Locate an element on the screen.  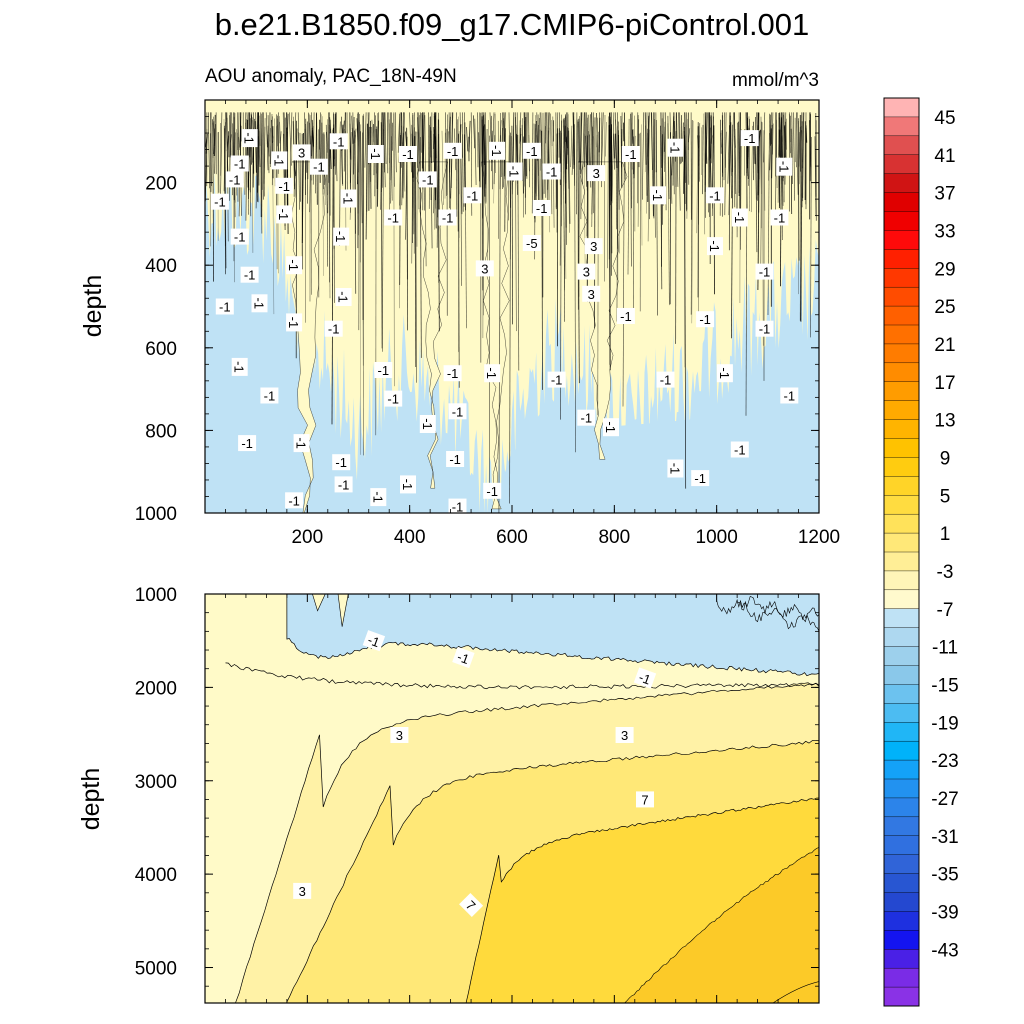
colorbar-label: 41 is located at coordinates (944, 156).